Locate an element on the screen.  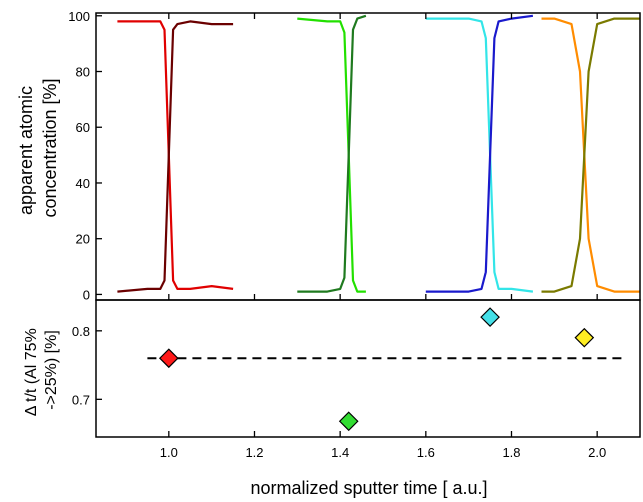
top-y-axis-label-line-2: concentration [%] is located at coordinates (50, 147).